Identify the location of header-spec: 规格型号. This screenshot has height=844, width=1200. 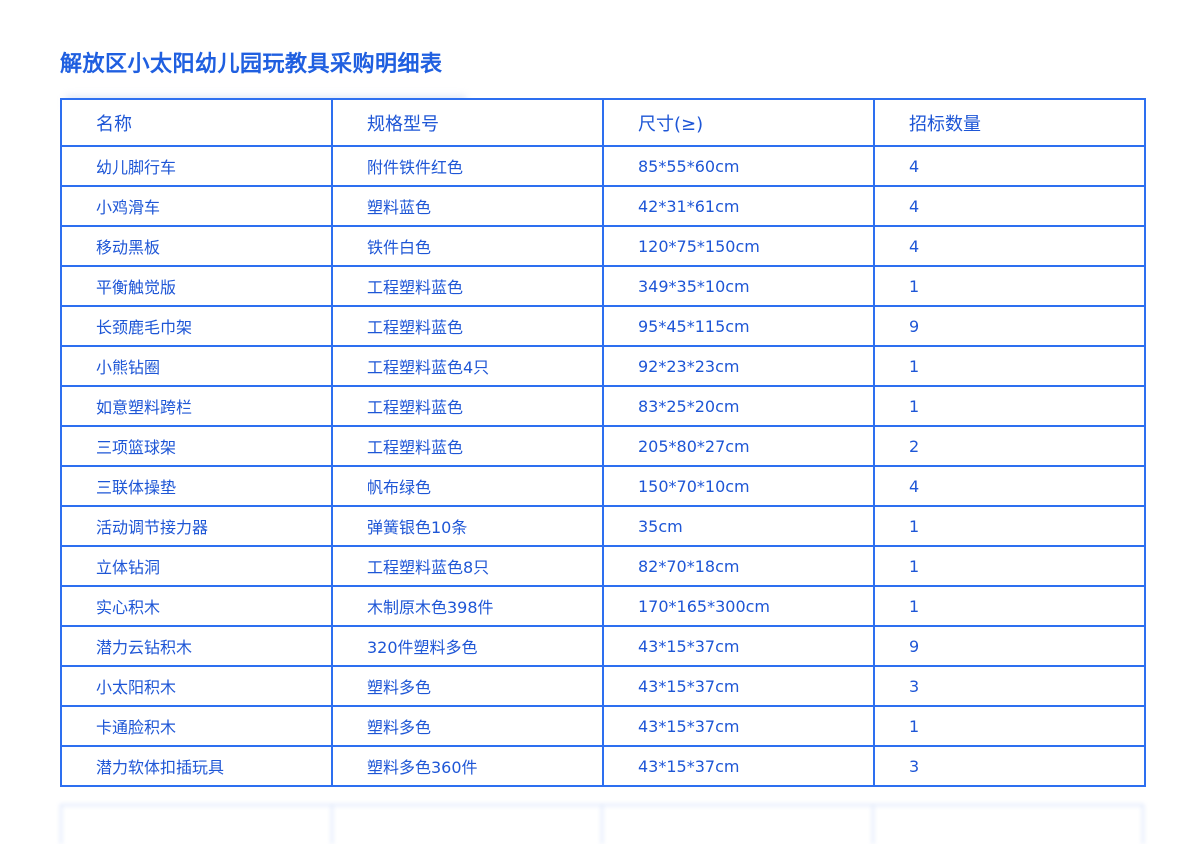
(467, 122).